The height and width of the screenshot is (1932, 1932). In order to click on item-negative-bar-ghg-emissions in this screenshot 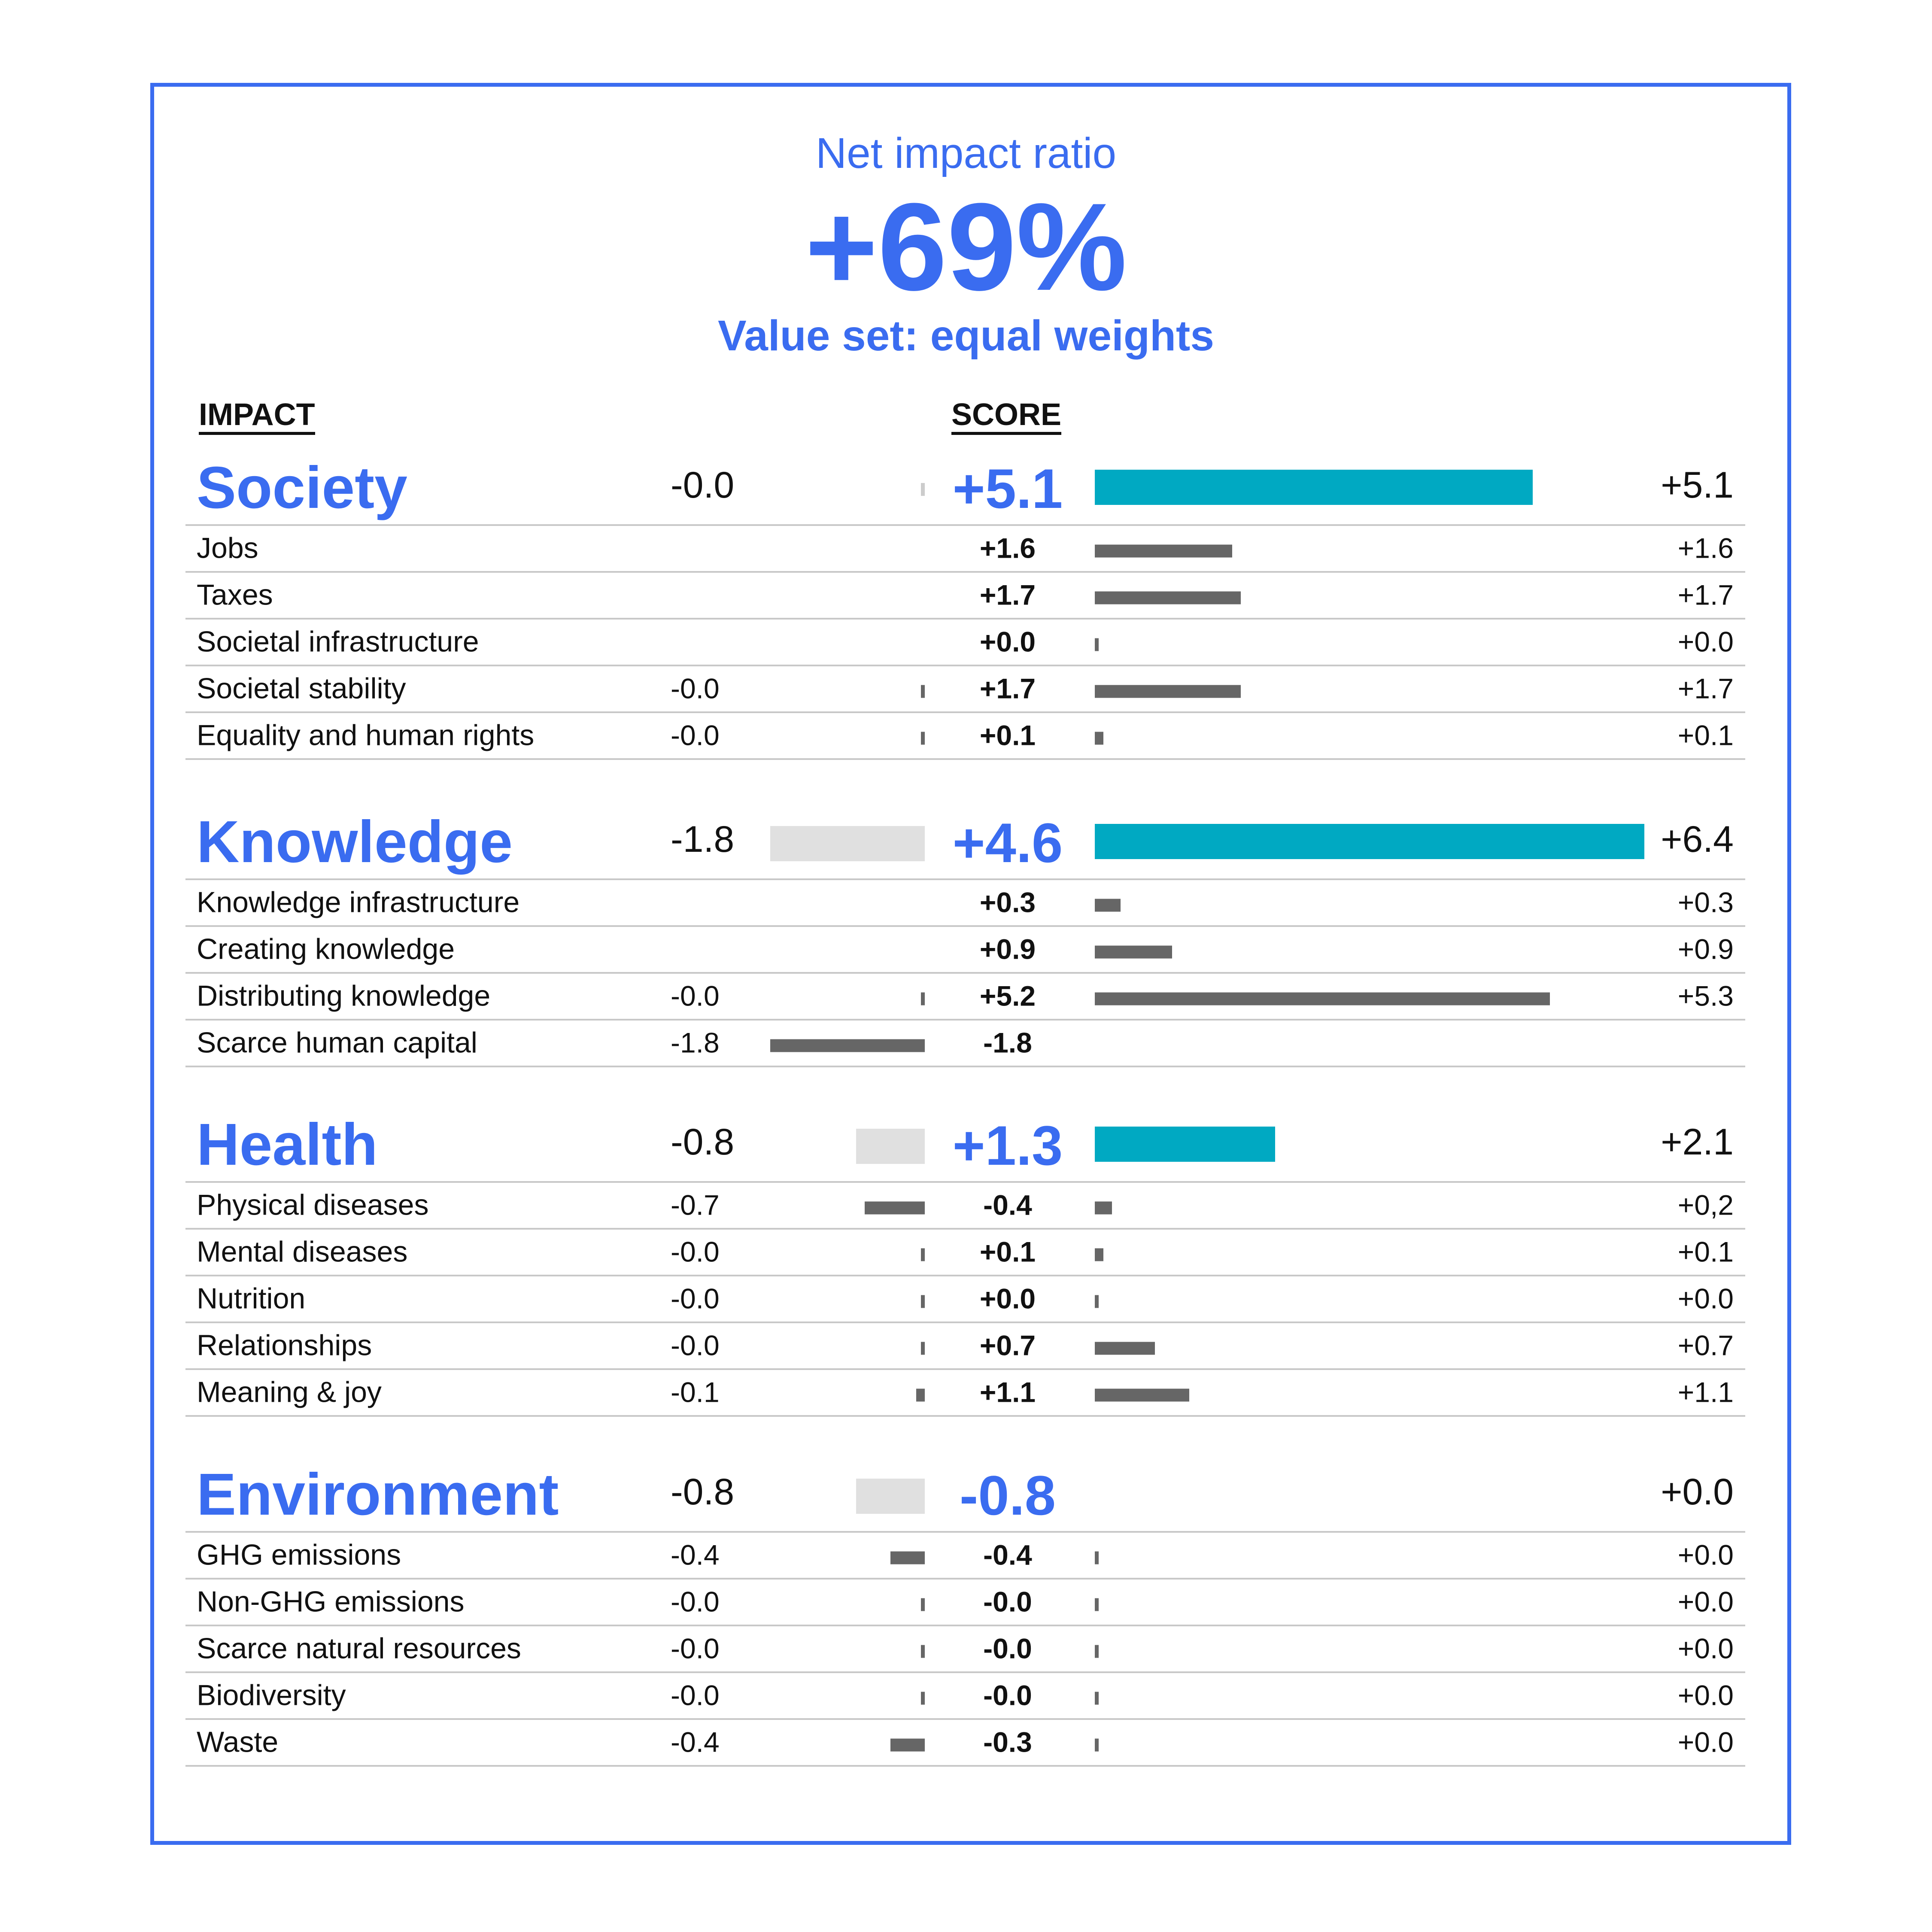, I will do `click(907, 1557)`.